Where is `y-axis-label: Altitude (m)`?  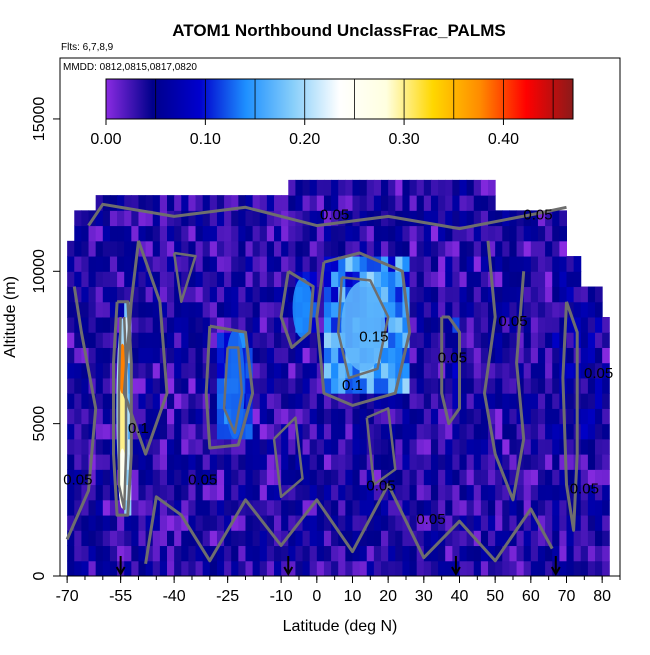
y-axis-label: Altitude (m) is located at coordinates (10, 317).